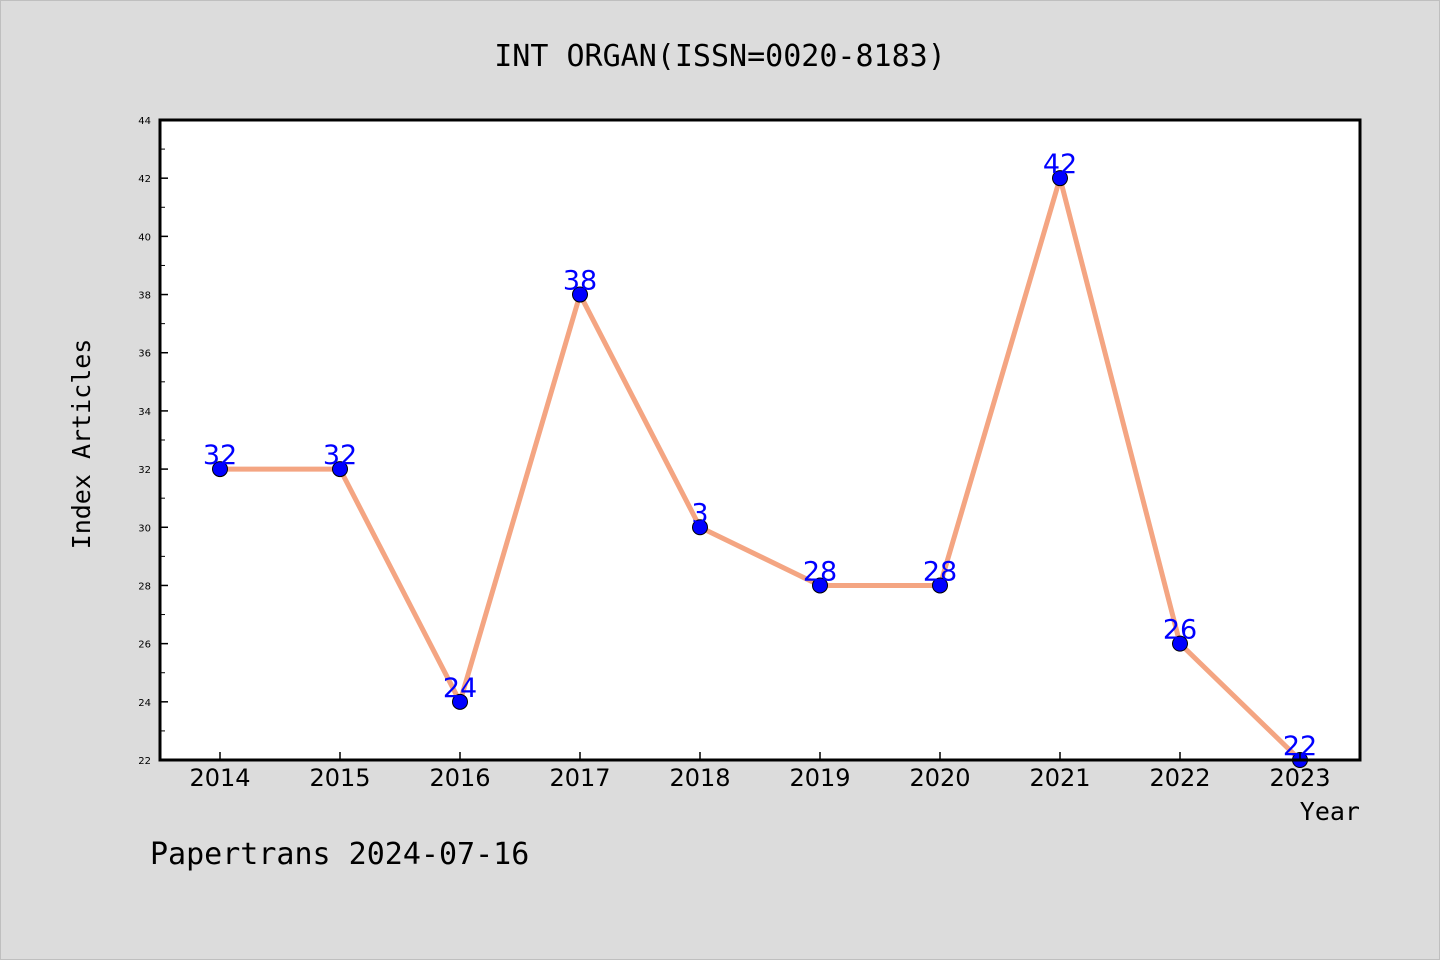  What do you see at coordinates (144, 121) in the screenshot?
I see `y-tick-label: 44` at bounding box center [144, 121].